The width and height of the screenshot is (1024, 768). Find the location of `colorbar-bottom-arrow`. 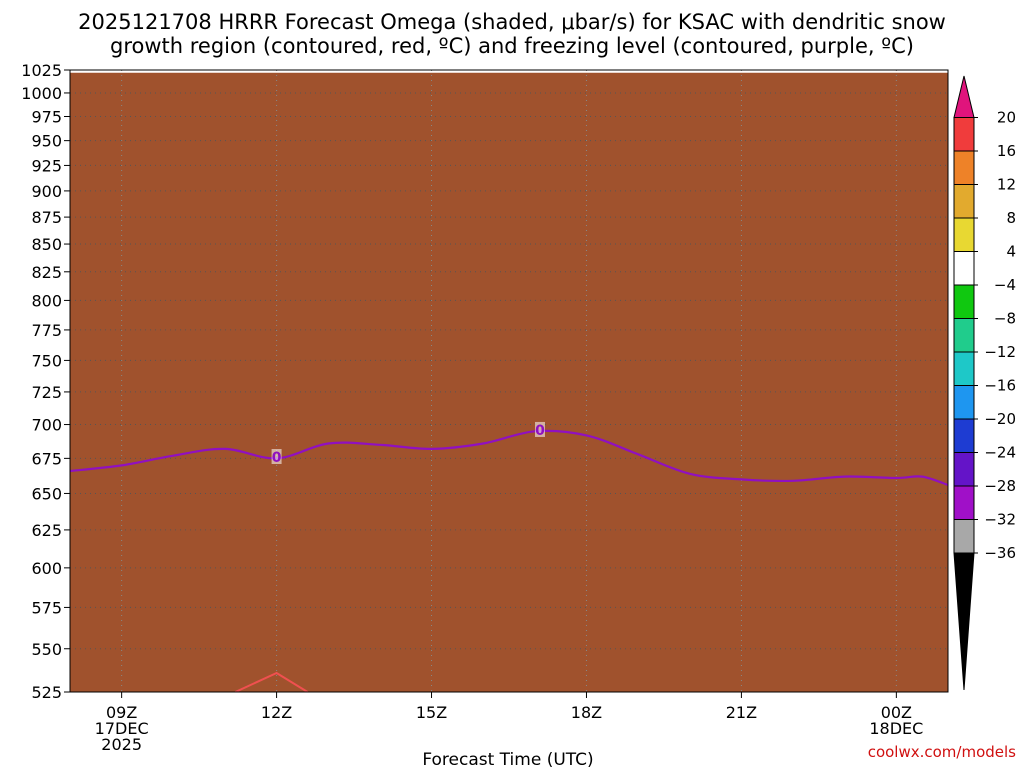

colorbar-bottom-arrow is located at coordinates (964, 621).